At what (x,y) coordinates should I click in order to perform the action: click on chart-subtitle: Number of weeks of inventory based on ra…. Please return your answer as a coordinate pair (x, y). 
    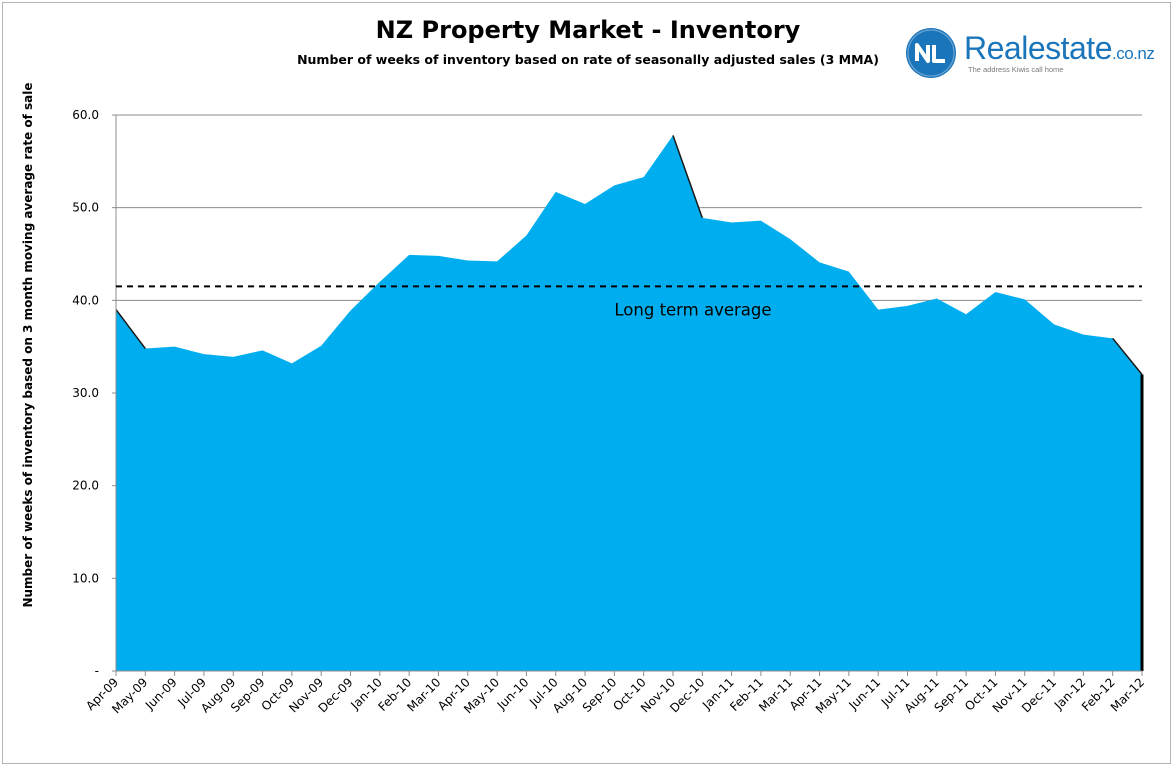
    Looking at the image, I should click on (588, 59).